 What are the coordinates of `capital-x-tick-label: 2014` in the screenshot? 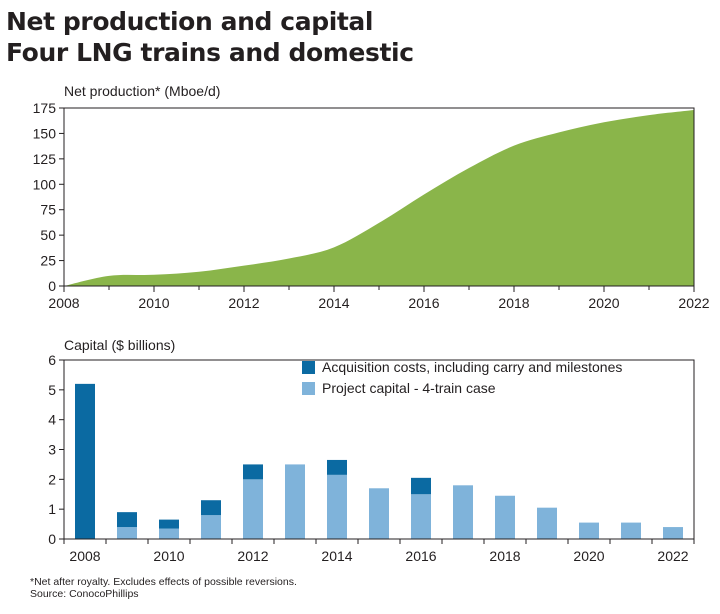 It's located at (336, 556).